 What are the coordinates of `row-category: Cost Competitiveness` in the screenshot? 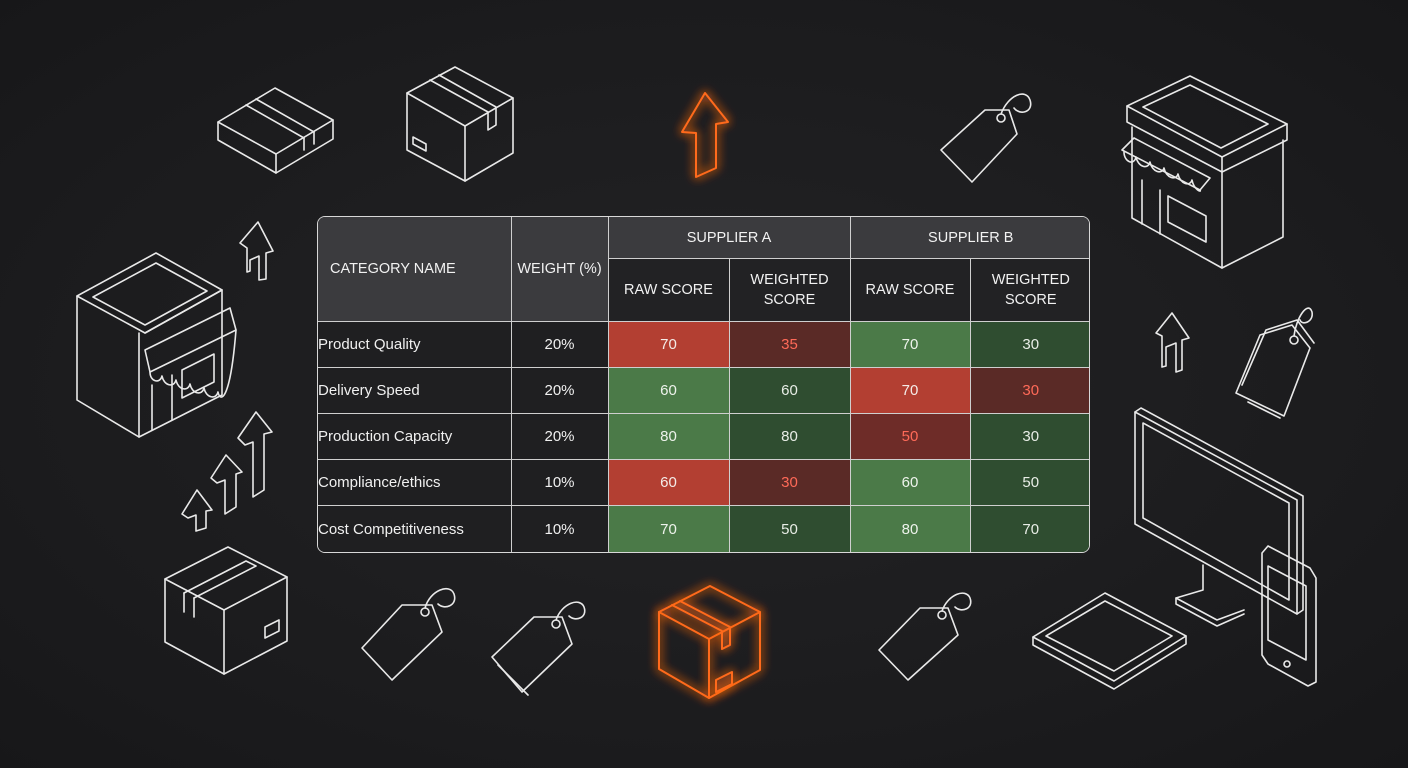 It's located at (415, 528).